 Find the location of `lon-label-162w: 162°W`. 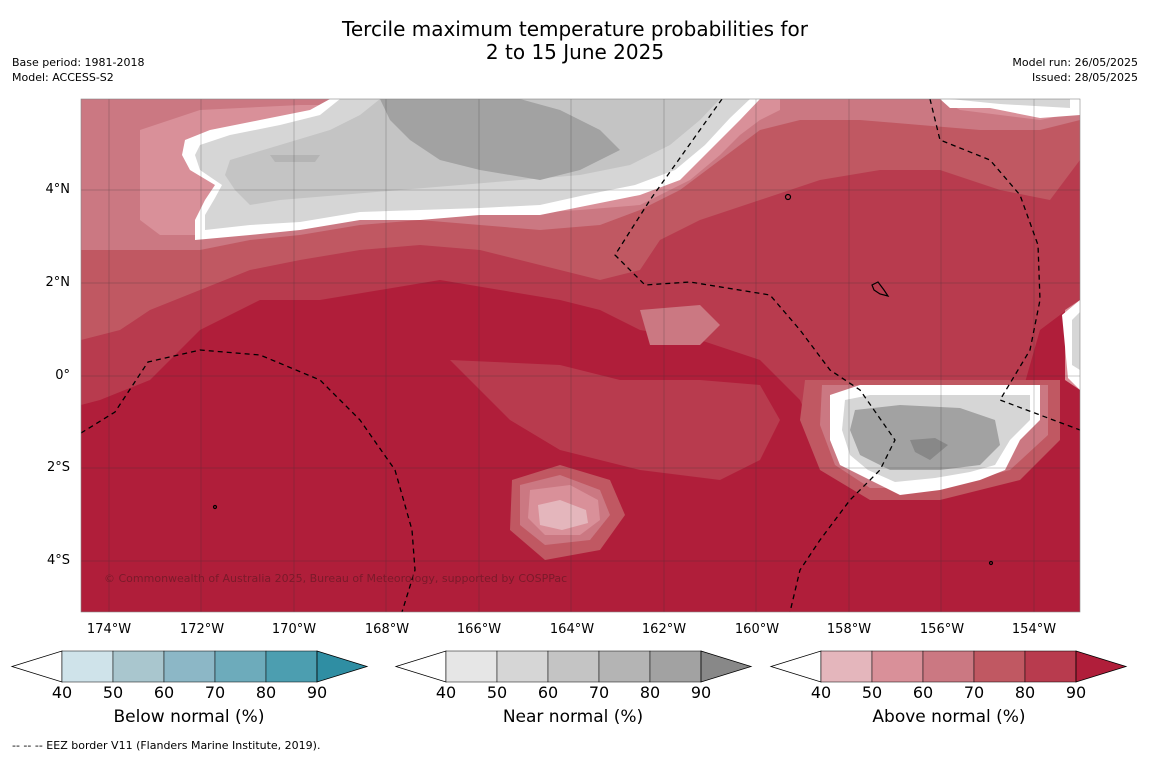

lon-label-162w: 162°W is located at coordinates (664, 629).